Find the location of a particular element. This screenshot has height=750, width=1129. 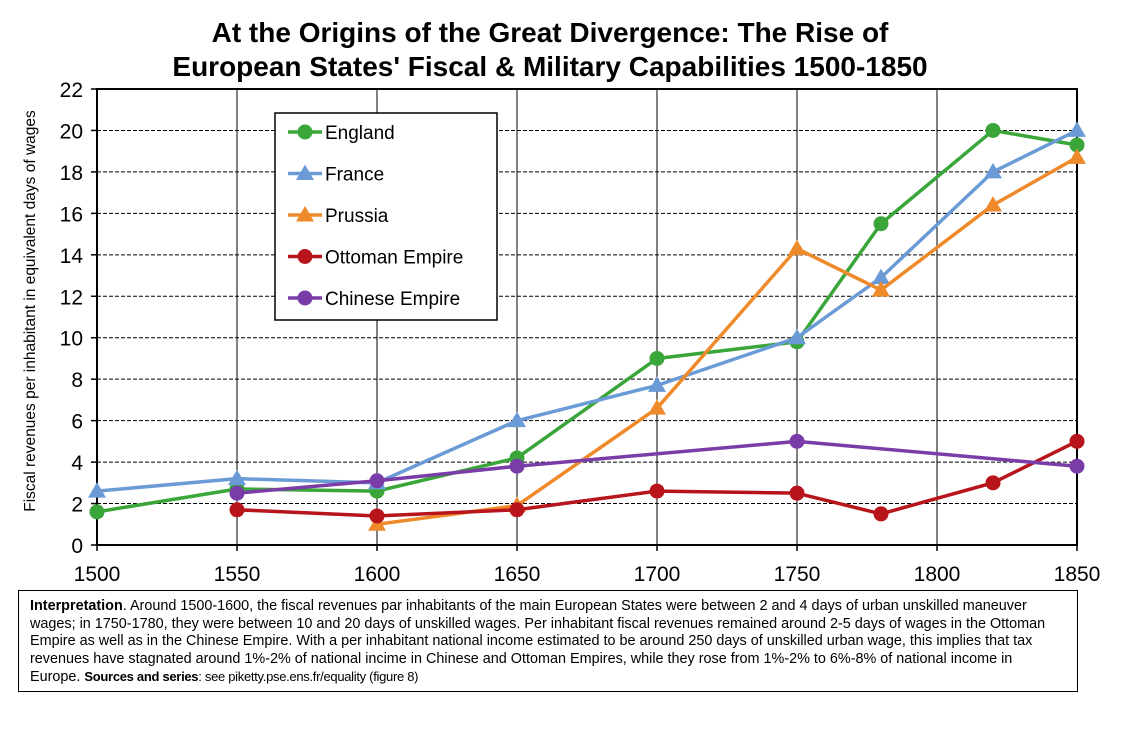

y-tick-label: 2 is located at coordinates (77, 505).